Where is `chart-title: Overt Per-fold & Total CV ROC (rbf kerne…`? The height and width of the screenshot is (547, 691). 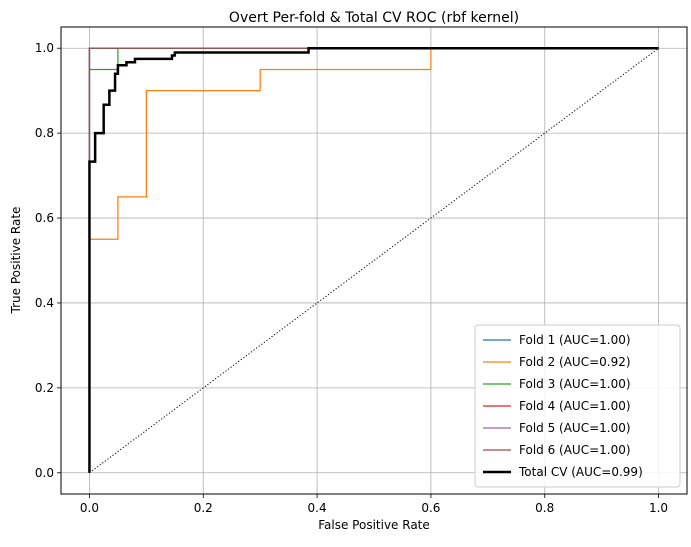
chart-title: Overt Per-fold & Total CV ROC (rbf kerne… is located at coordinates (374, 18).